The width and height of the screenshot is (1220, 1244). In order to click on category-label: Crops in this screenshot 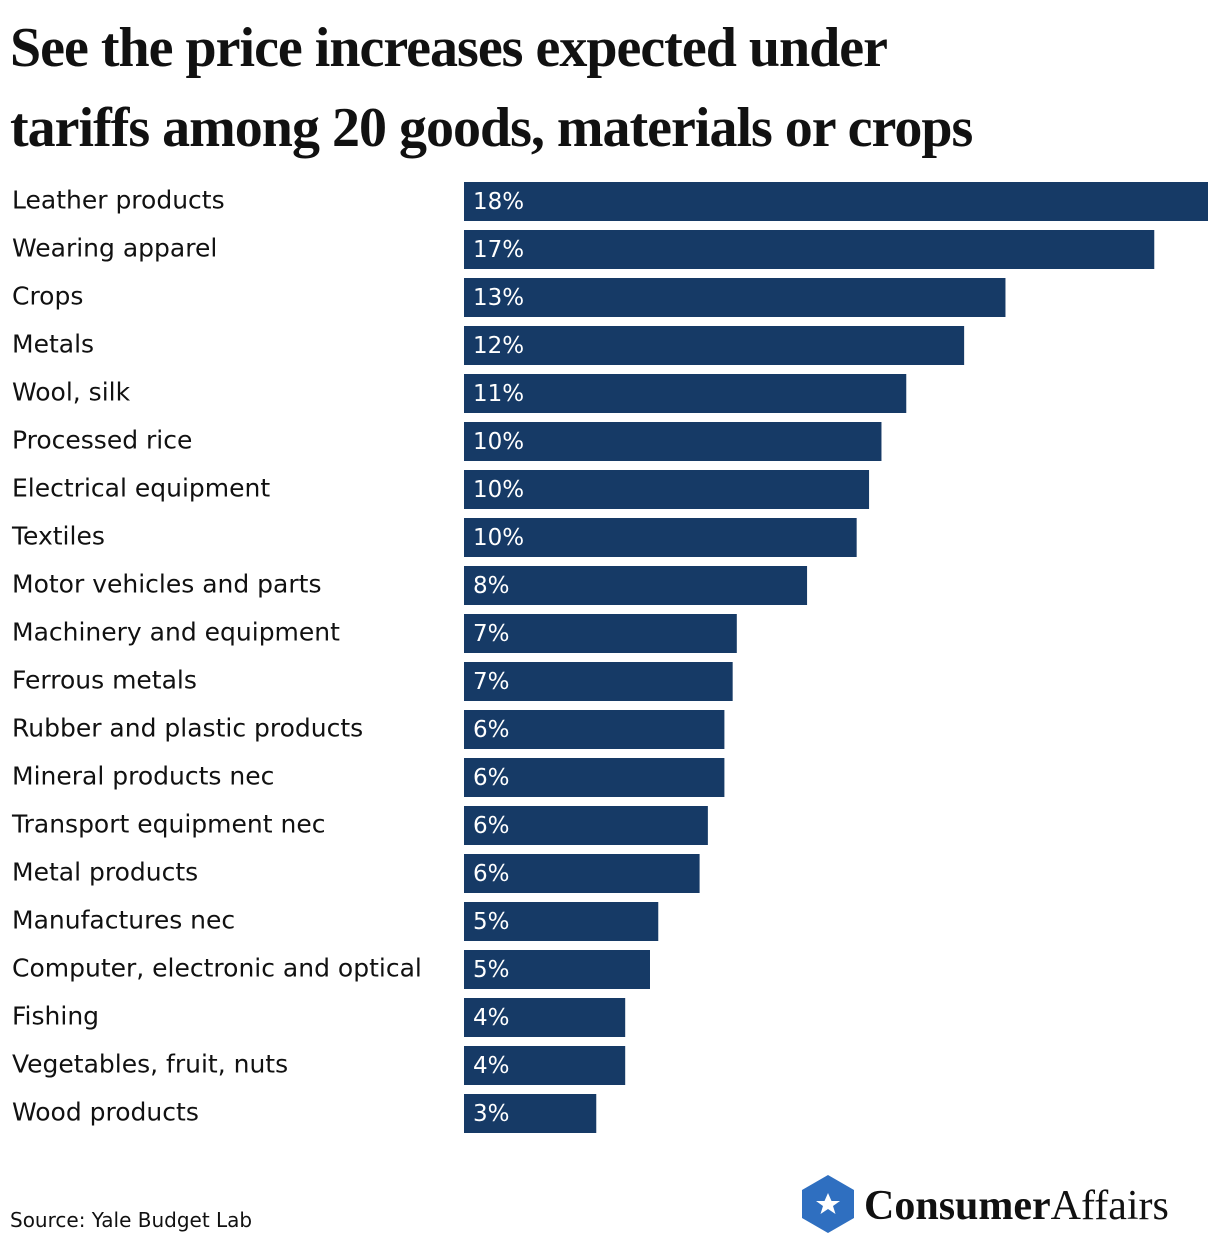, I will do `click(47, 296)`.